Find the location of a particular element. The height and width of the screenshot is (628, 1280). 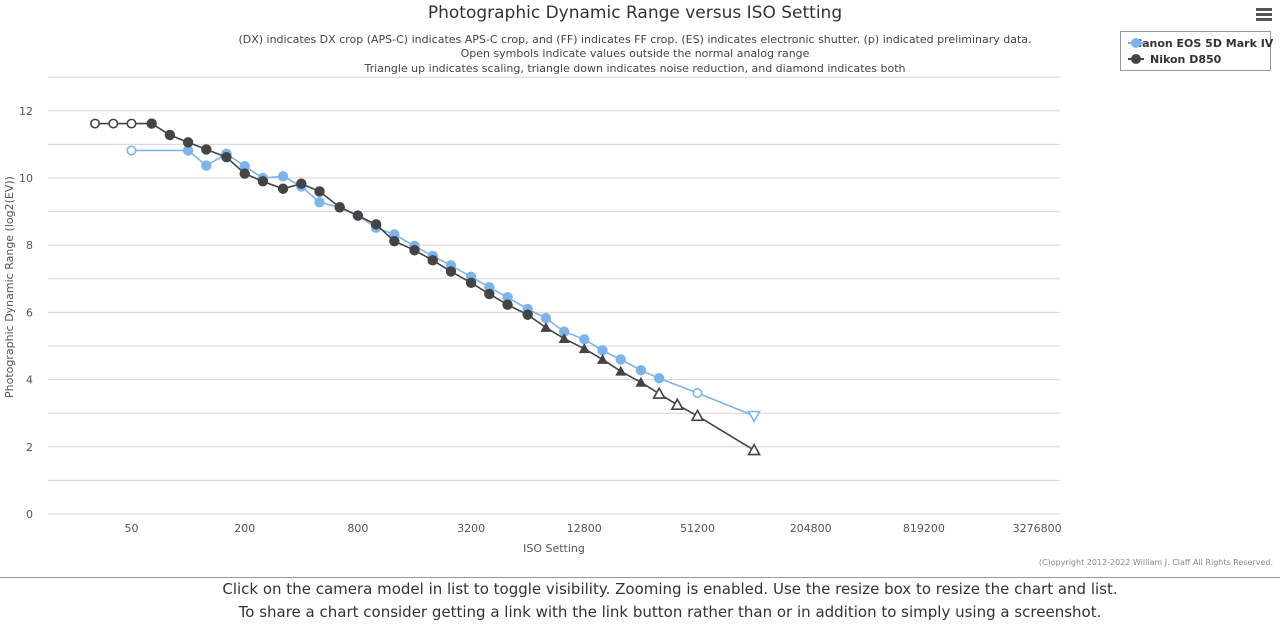

x-axis-title: ISO Setting is located at coordinates (554, 548).